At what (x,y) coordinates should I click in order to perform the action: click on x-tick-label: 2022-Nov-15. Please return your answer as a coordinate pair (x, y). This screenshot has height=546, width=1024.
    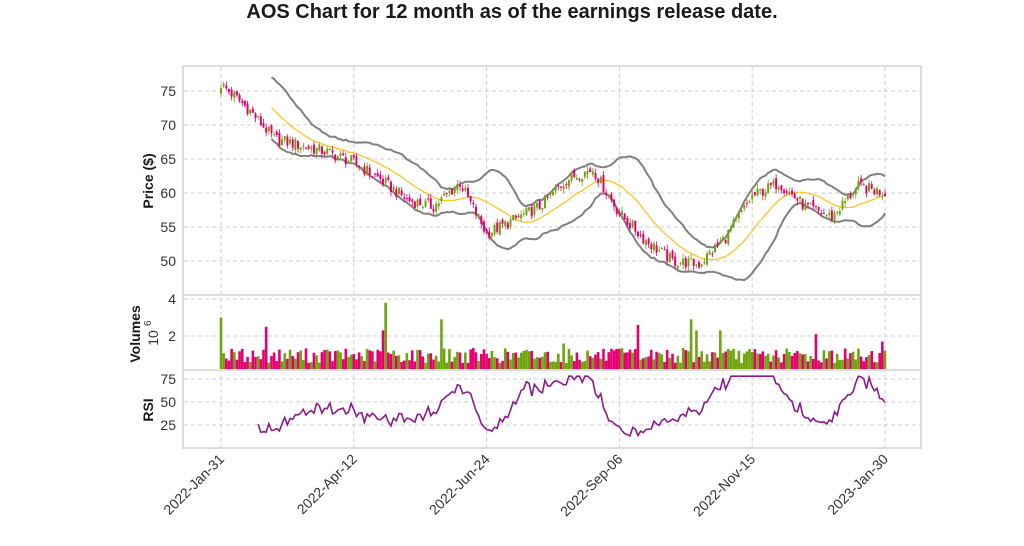
    Looking at the image, I should click on (724, 485).